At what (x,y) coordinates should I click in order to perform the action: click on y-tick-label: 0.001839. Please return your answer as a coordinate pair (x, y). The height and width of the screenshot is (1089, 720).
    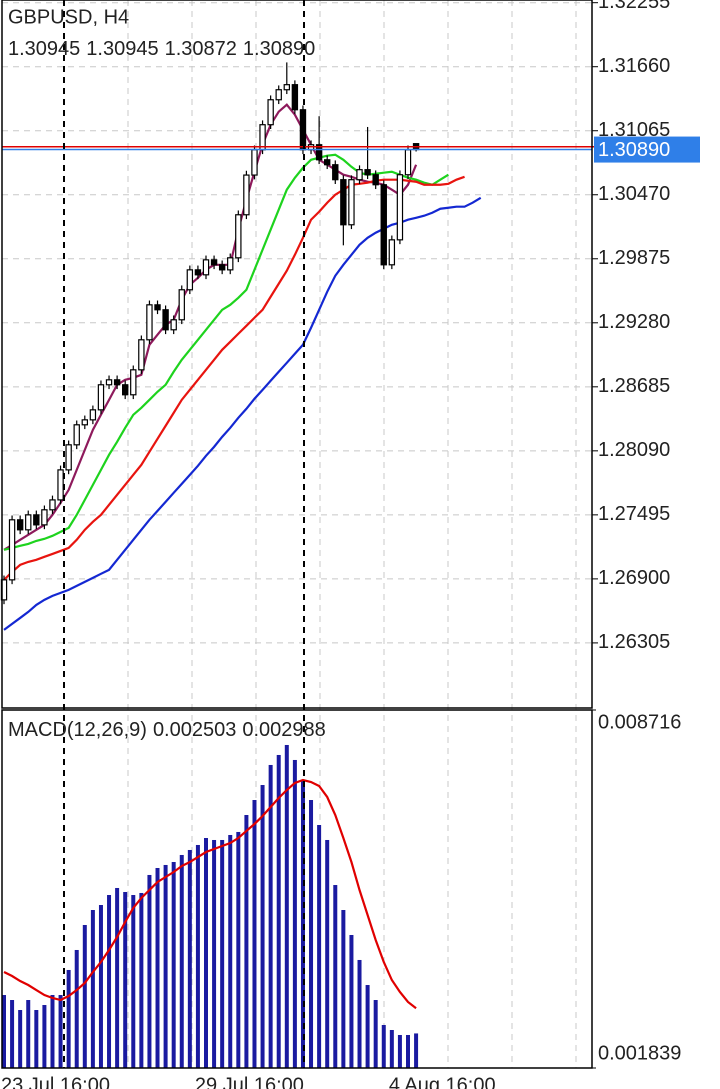
    Looking at the image, I should click on (639, 1053).